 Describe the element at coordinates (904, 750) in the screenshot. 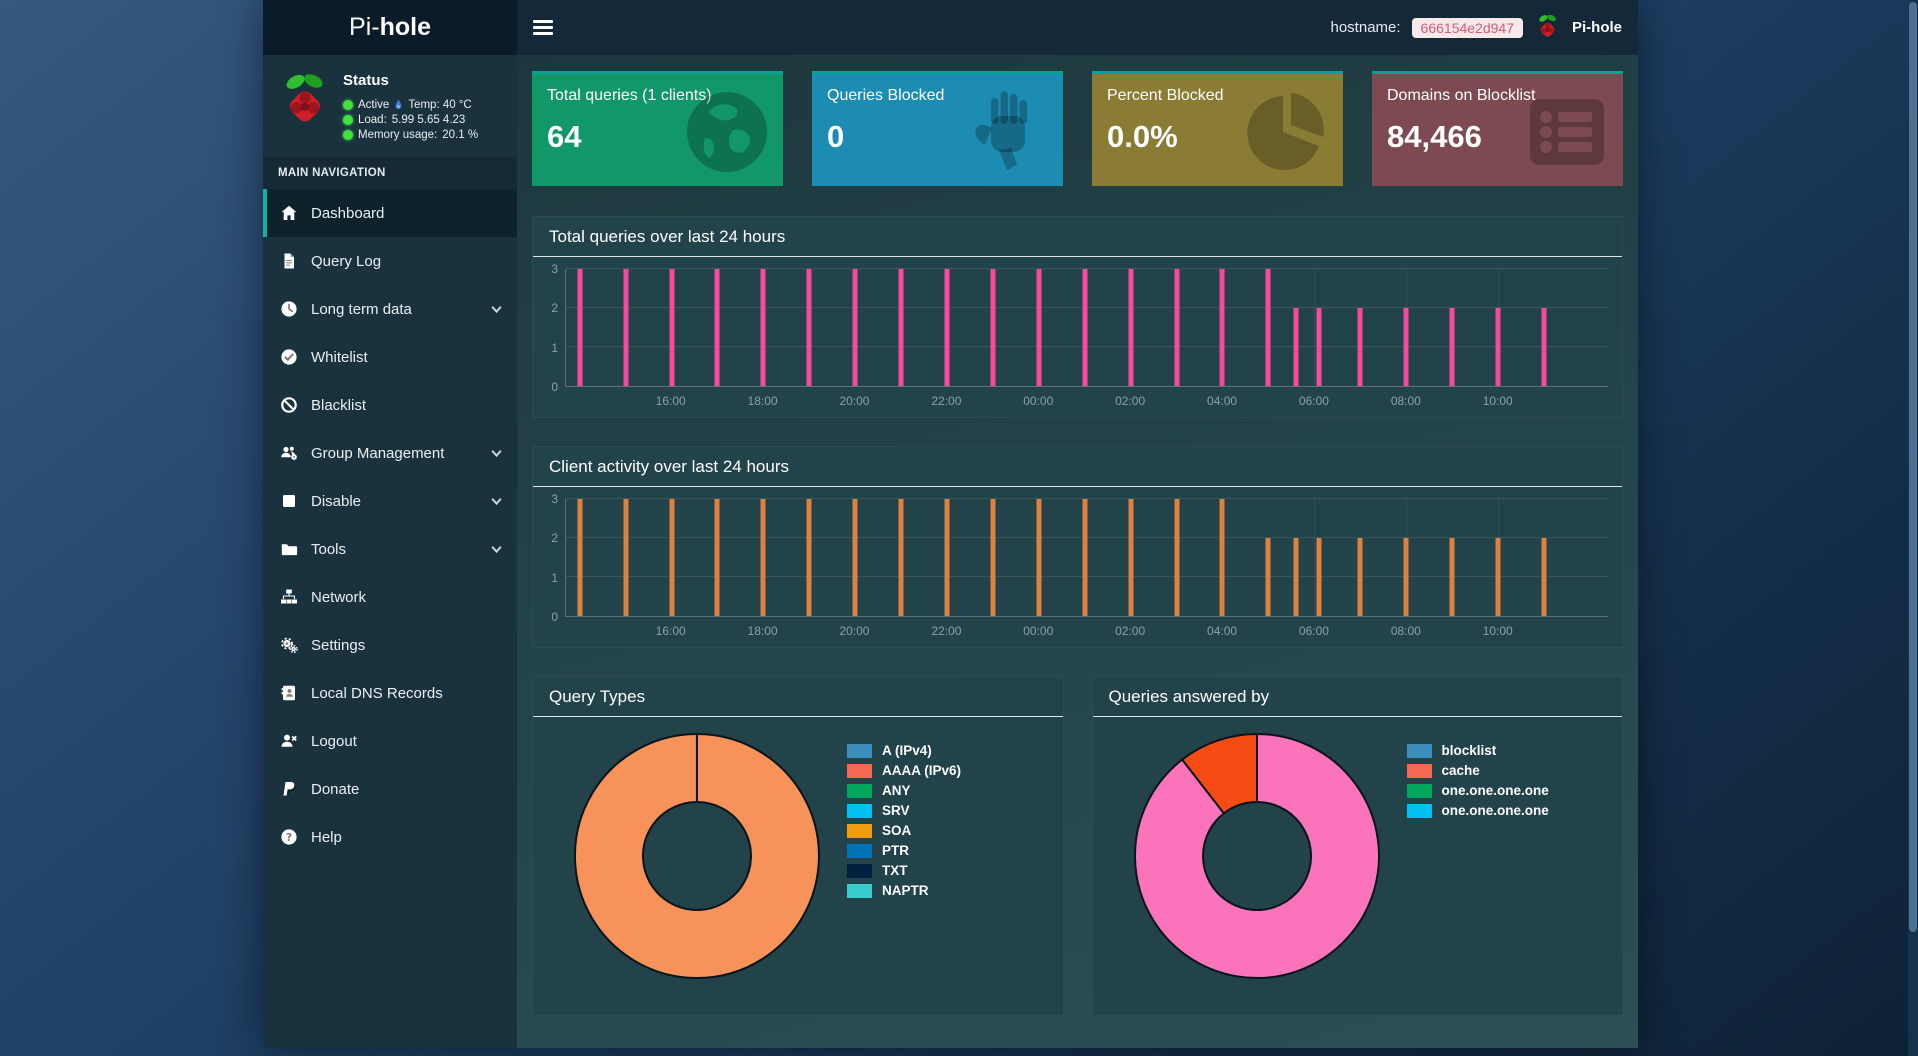

I see `legend-item: A (IPv4)` at that location.